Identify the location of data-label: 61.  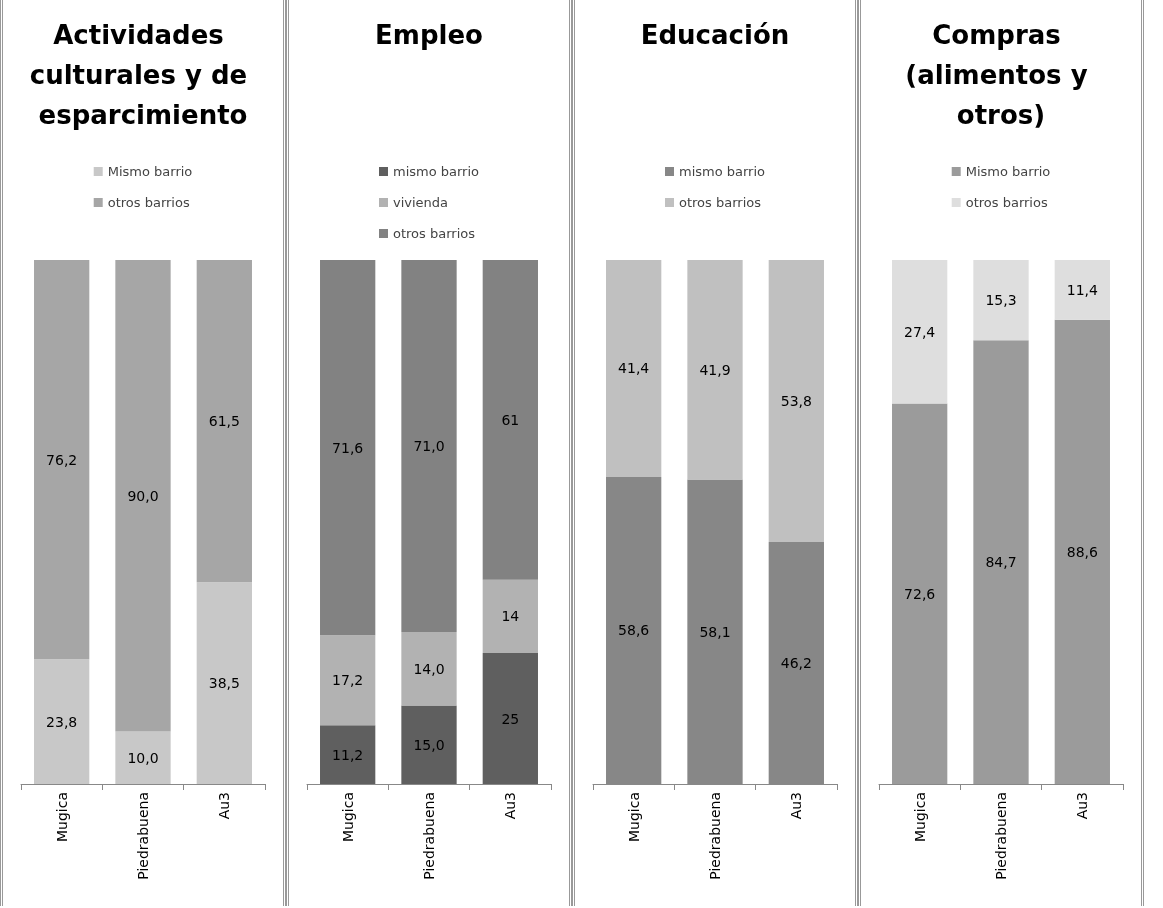
(510, 419).